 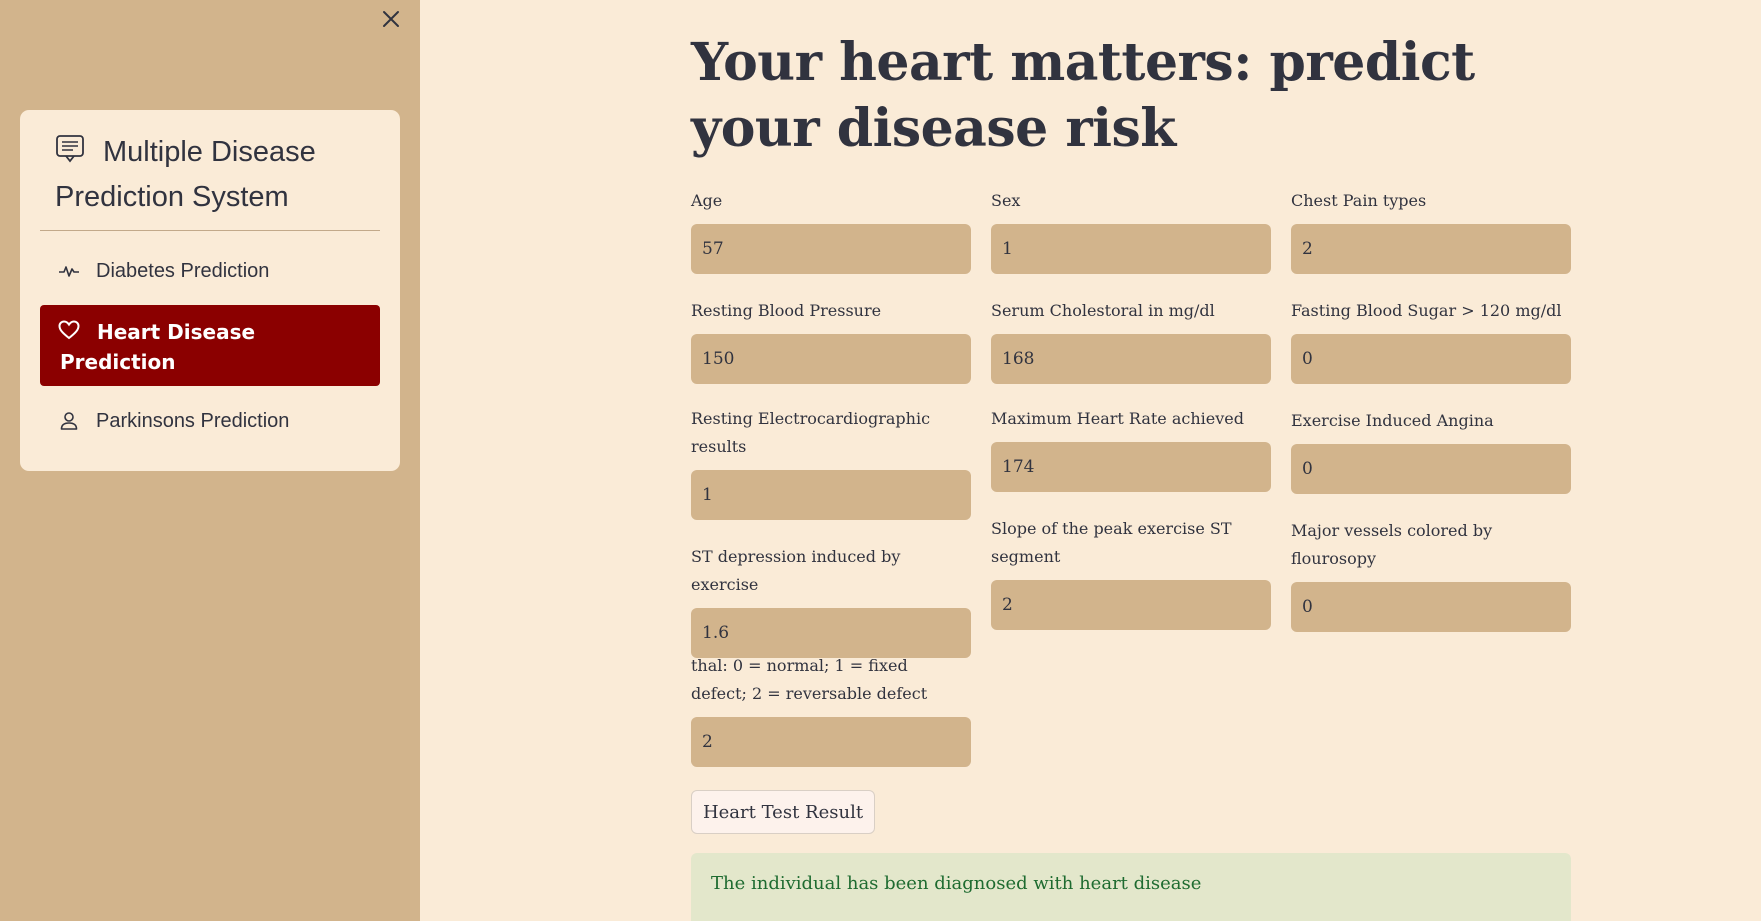 I want to click on resting-blood-pressure-field: Resting Blood Pressure, so click(x=831, y=340).